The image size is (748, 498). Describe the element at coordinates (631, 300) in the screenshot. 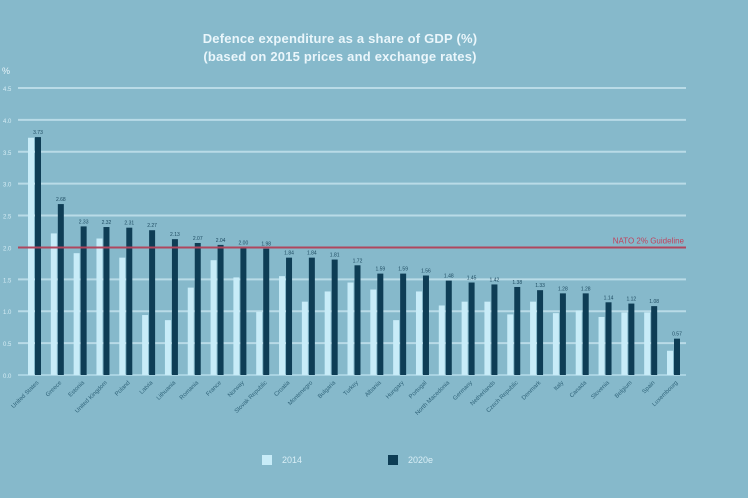

I see `data-label-2020e: 1.12` at that location.